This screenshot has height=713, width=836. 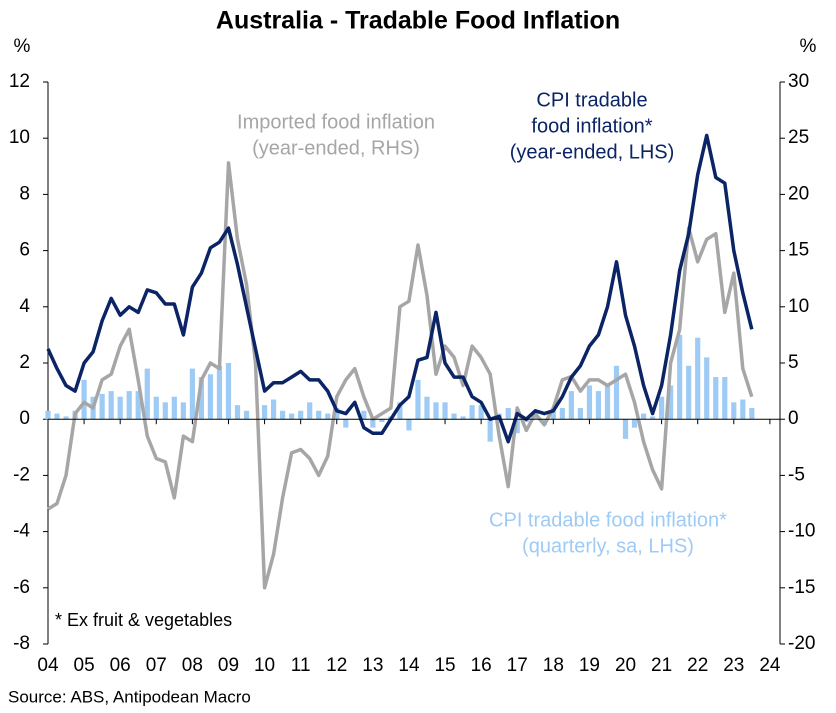 I want to click on x-tick-label: 24, so click(x=770, y=665).